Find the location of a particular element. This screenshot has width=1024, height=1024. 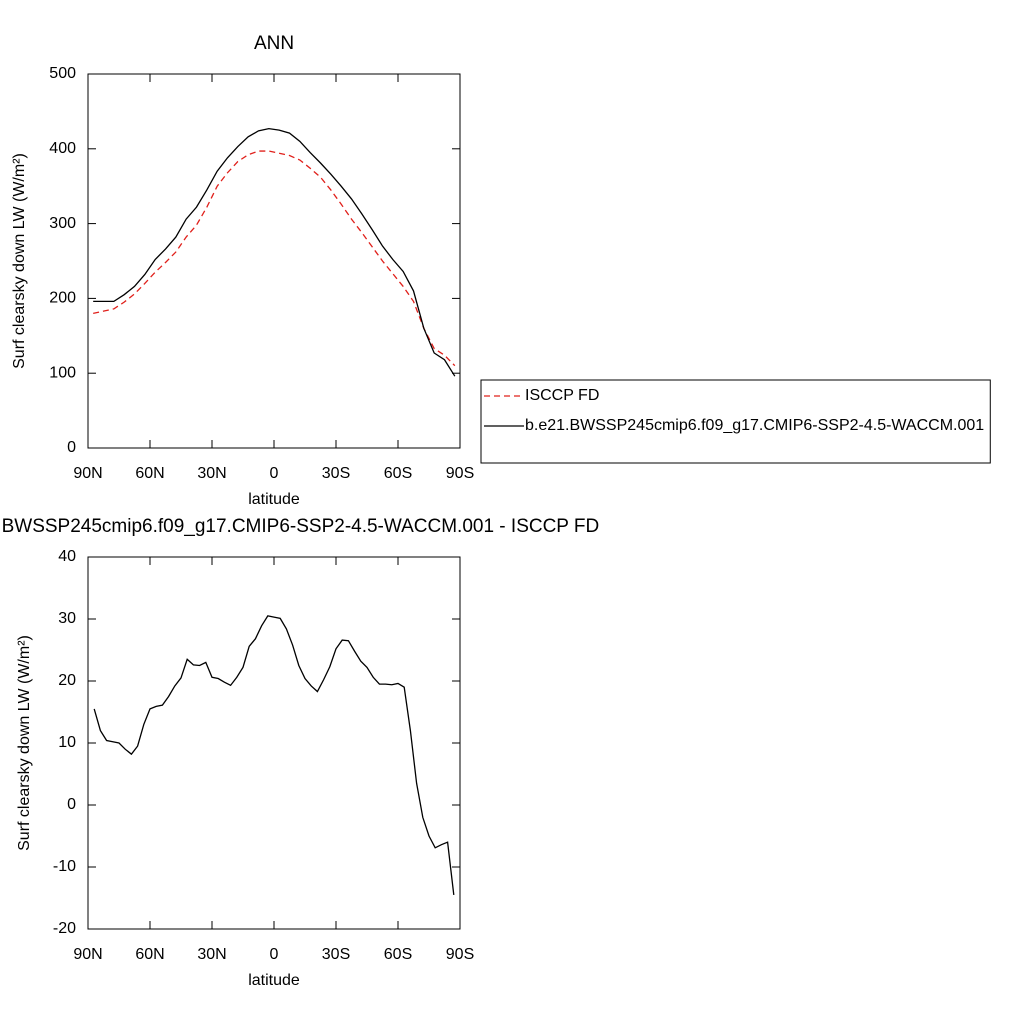

y-tick-label: 20 is located at coordinates (67, 680).